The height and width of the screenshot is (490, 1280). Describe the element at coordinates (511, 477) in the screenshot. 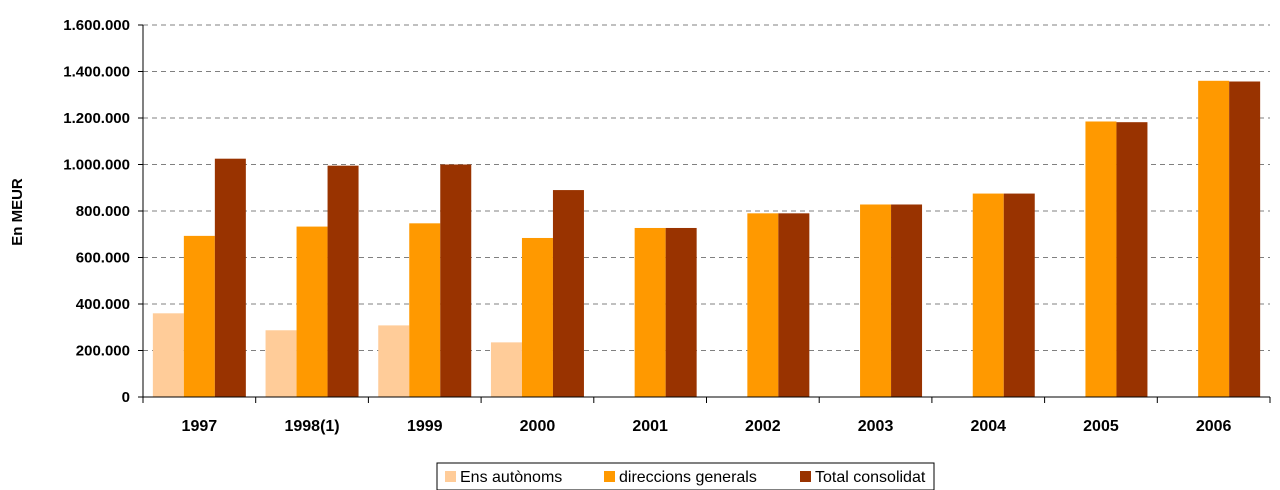

I see `legend-label: Ens autònoms` at that location.